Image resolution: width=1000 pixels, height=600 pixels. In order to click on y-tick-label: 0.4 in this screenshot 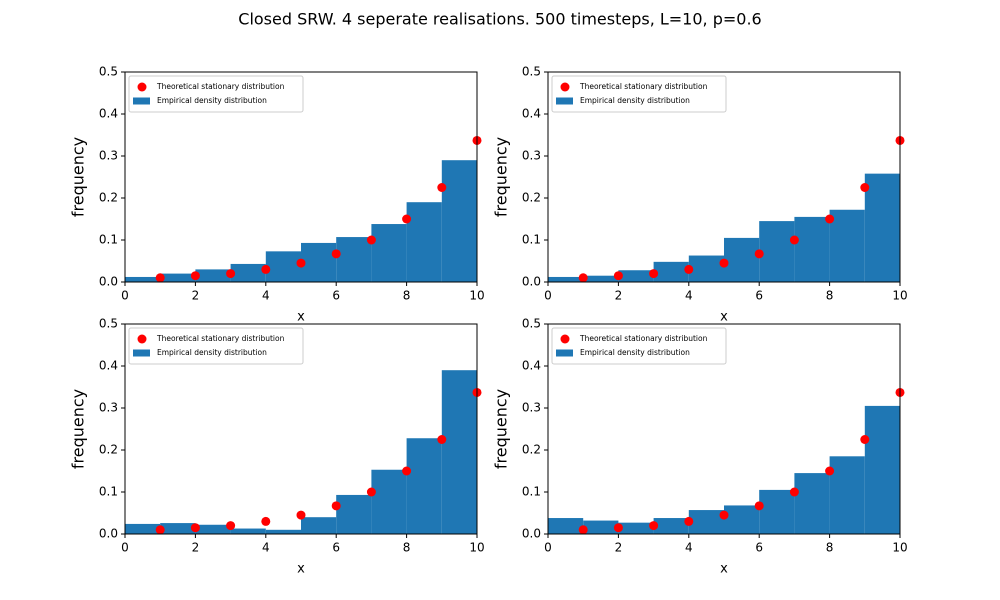, I will do `click(531, 114)`.